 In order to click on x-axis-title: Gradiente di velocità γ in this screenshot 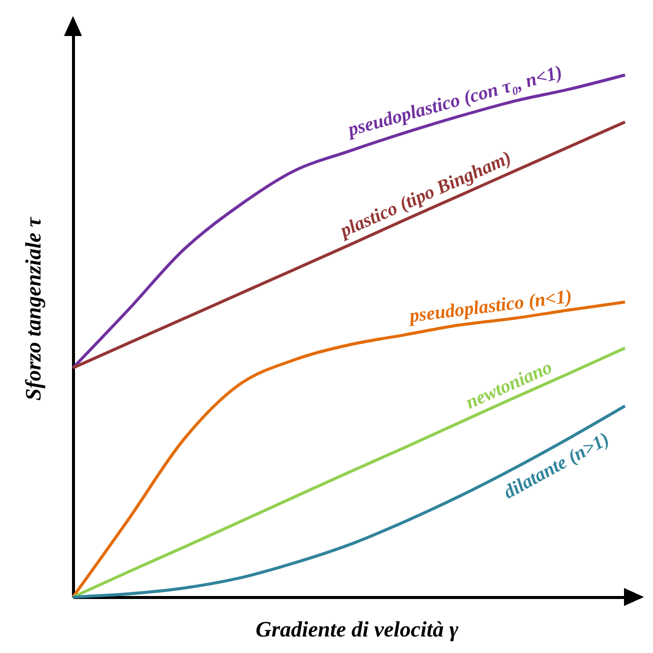, I will do `click(358, 629)`.